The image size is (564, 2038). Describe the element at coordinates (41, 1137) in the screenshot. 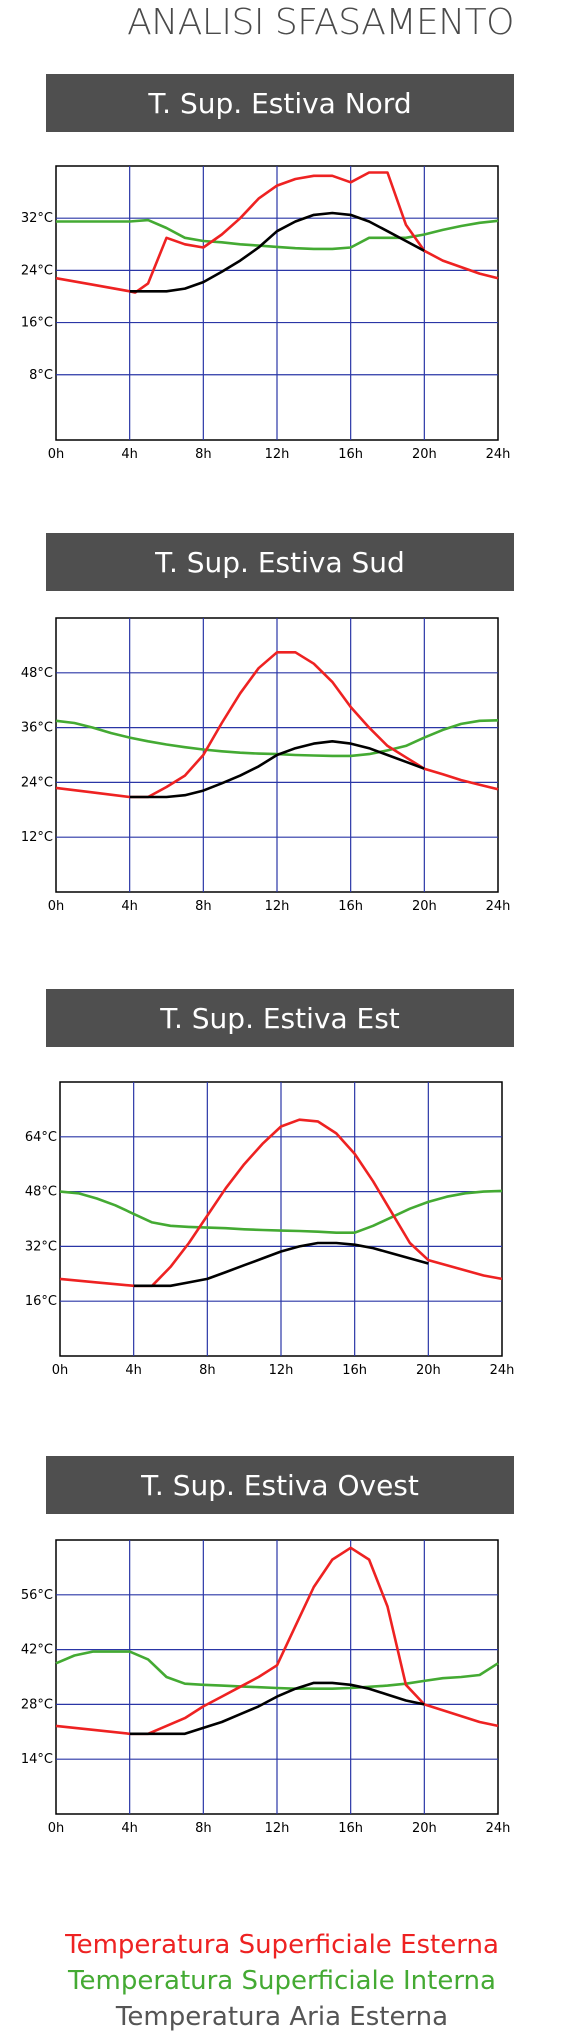

I see `y-tick-label: 64°C` at that location.